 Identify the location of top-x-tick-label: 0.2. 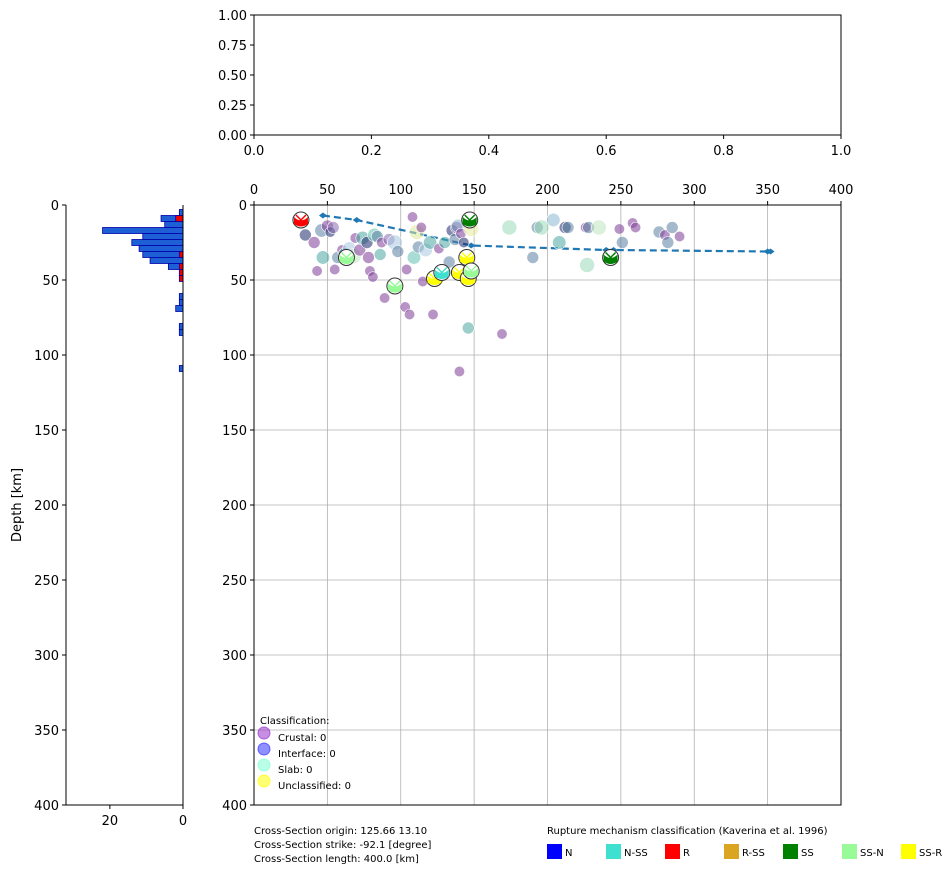
(371, 151).